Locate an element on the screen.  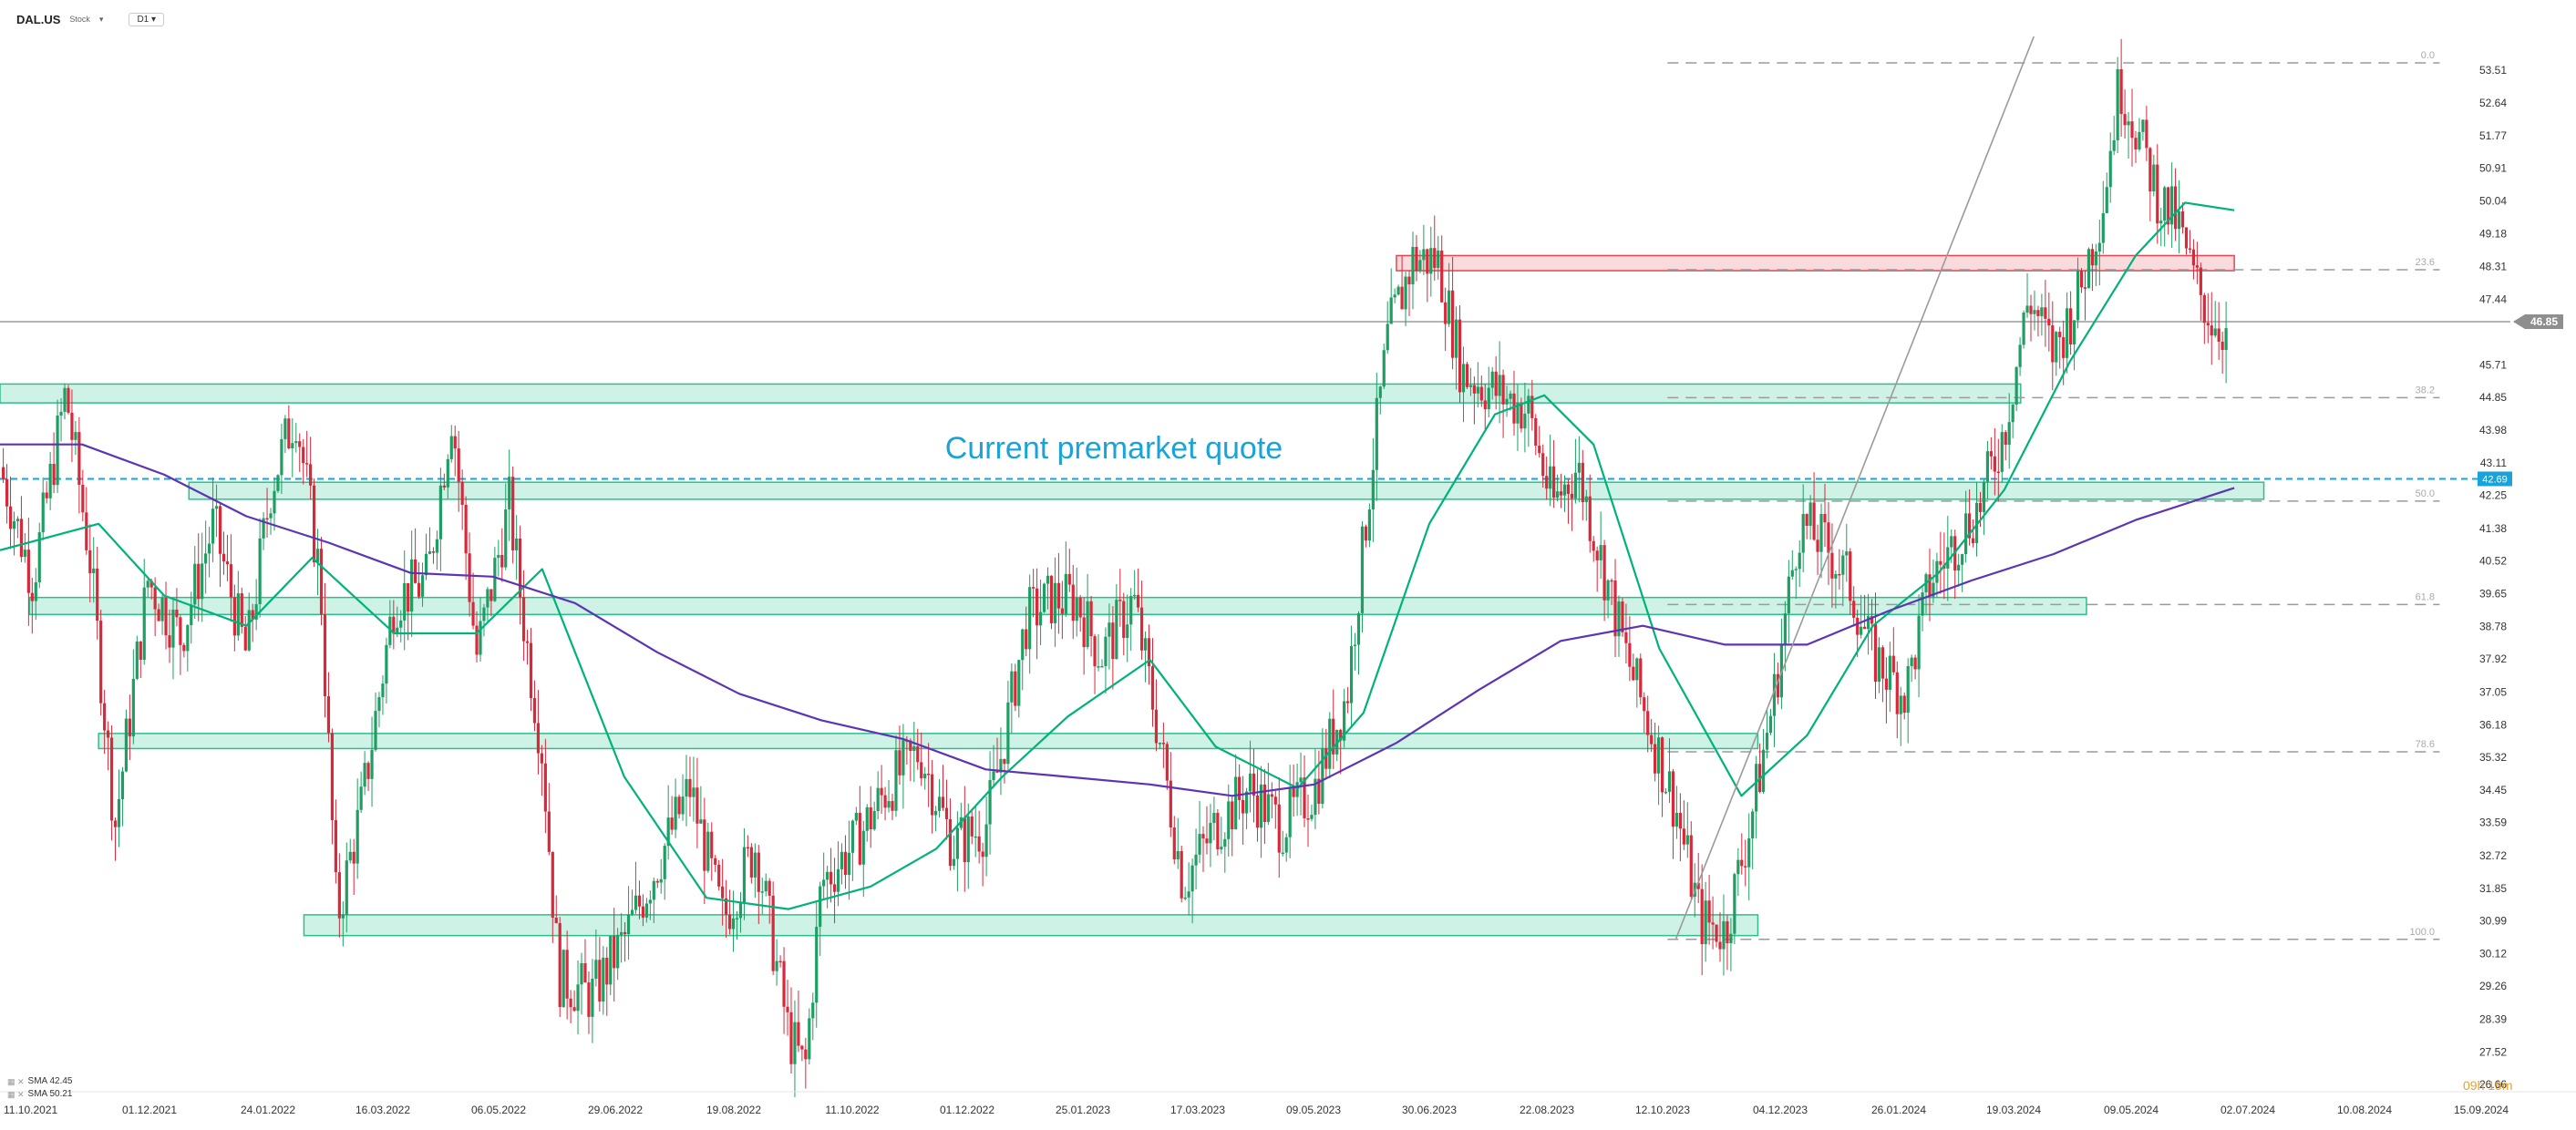
x-tick-label: 24.01.2022 is located at coordinates (268, 1110).